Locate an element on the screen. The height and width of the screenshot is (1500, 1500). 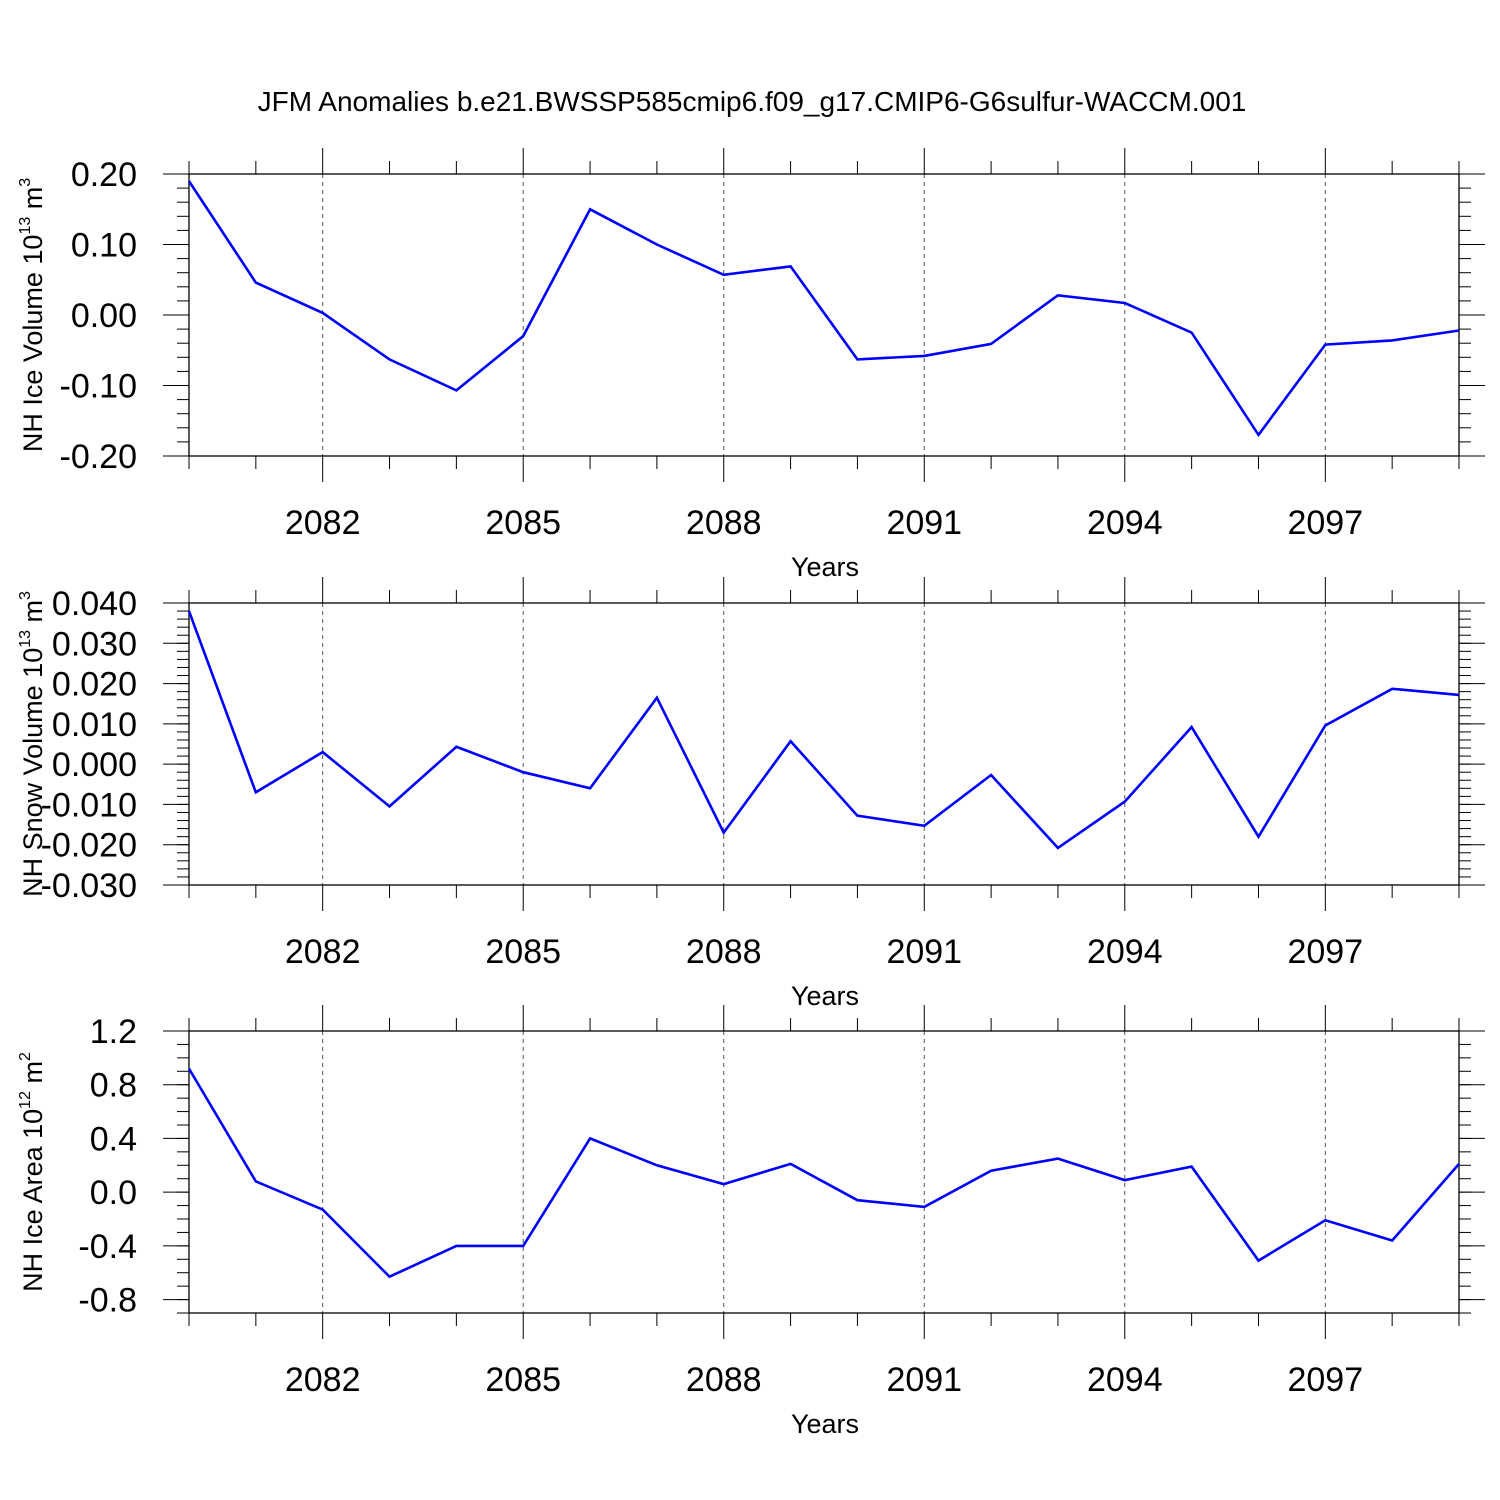
y-tick-label: 1.2 is located at coordinates (113, 1032).